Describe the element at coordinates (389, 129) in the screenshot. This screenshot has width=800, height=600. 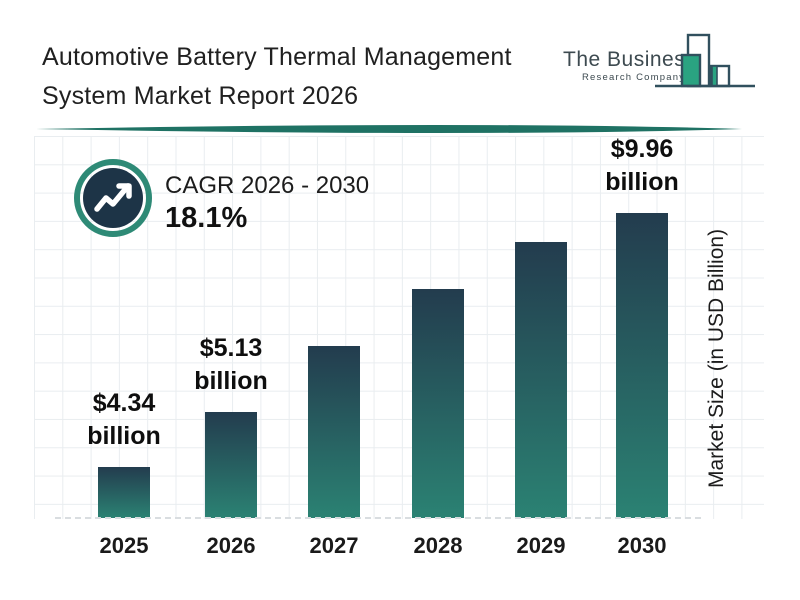
I see `divider-line` at that location.